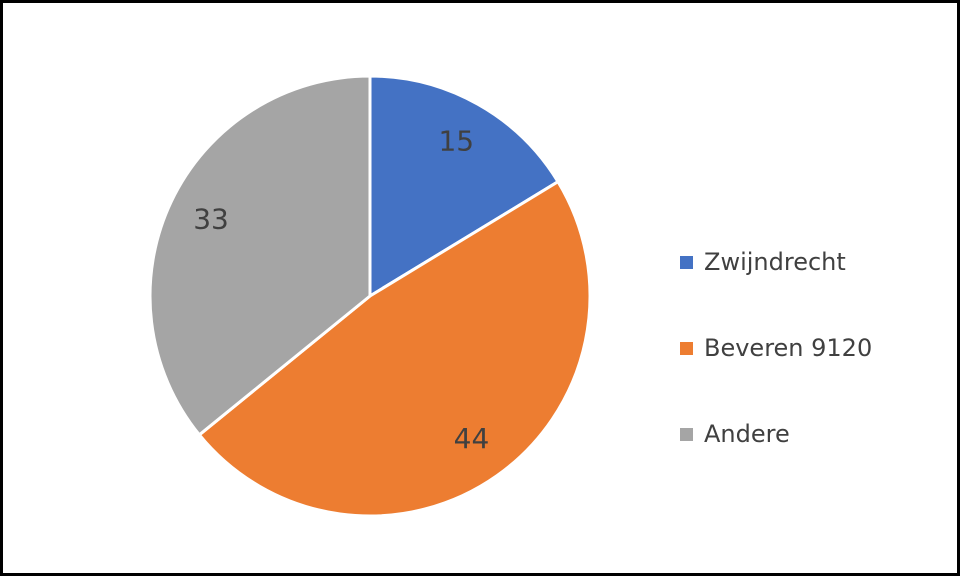 The height and width of the screenshot is (576, 960). Describe the element at coordinates (775, 262) in the screenshot. I see `legend-label: Zwijndrecht` at that location.